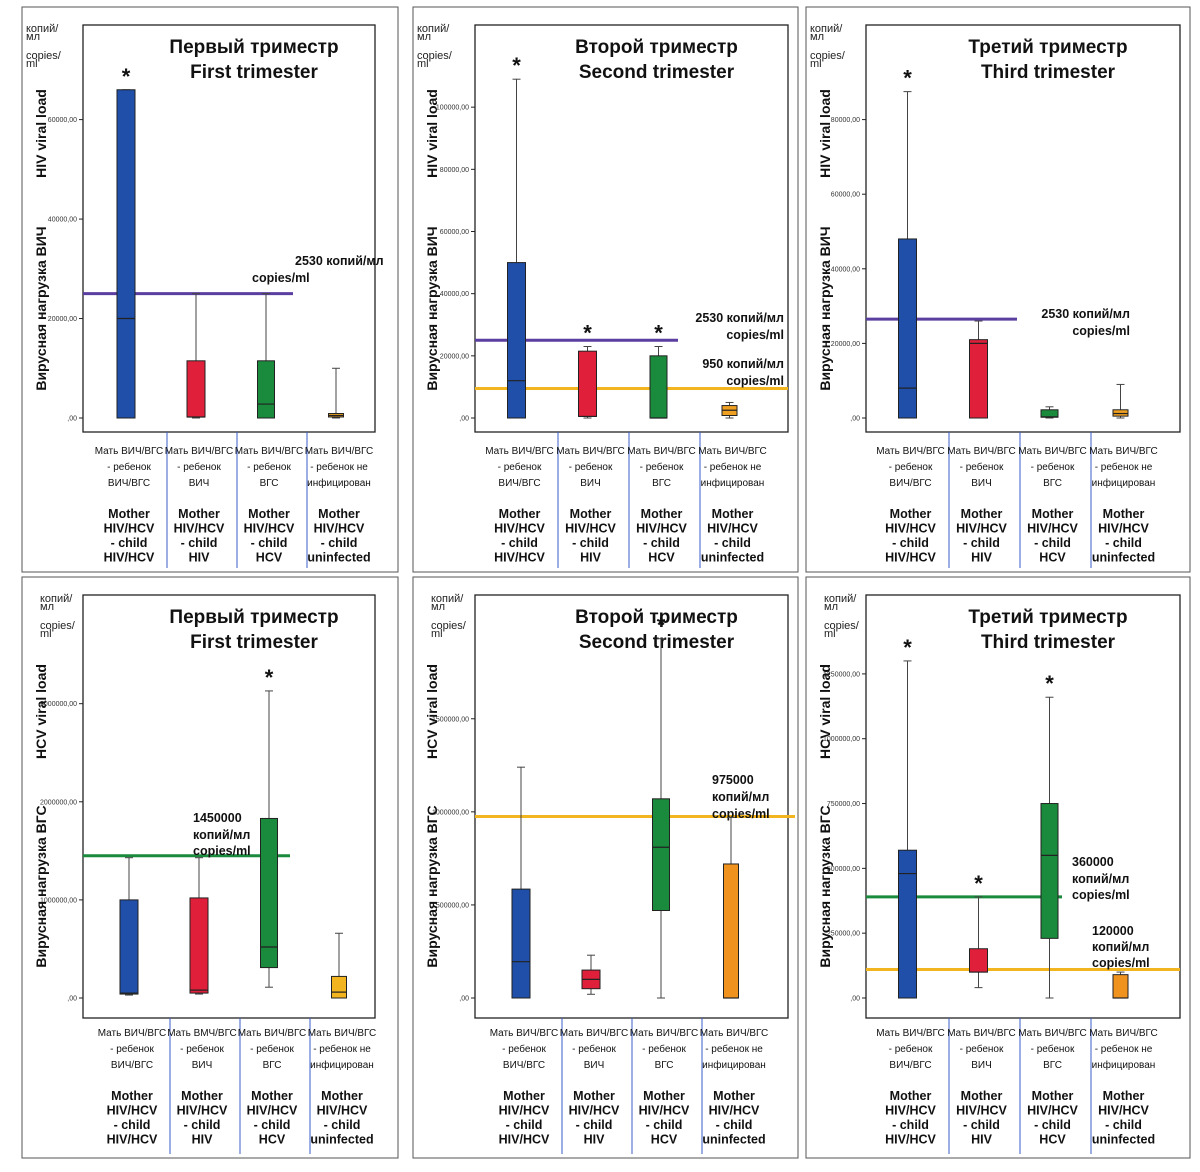 Image resolution: width=1200 pixels, height=1172 pixels. What do you see at coordinates (450, 719) in the screenshot?
I see `y-tick-label: 1500000,00` at bounding box center [450, 719].